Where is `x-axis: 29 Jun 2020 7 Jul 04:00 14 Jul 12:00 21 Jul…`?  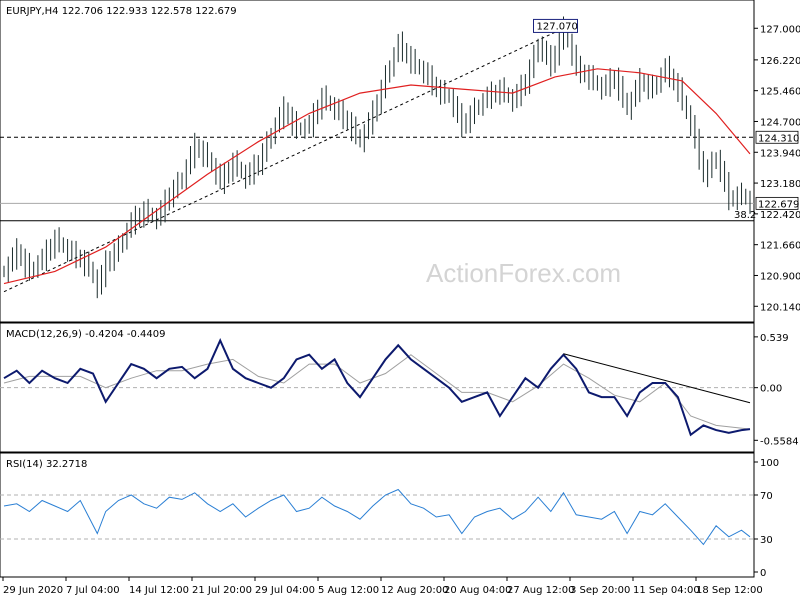 x-axis: 29 Jun 2020 7 Jul 04:00 14 Jul 12:00 21 Jul… is located at coordinates (382, 586).